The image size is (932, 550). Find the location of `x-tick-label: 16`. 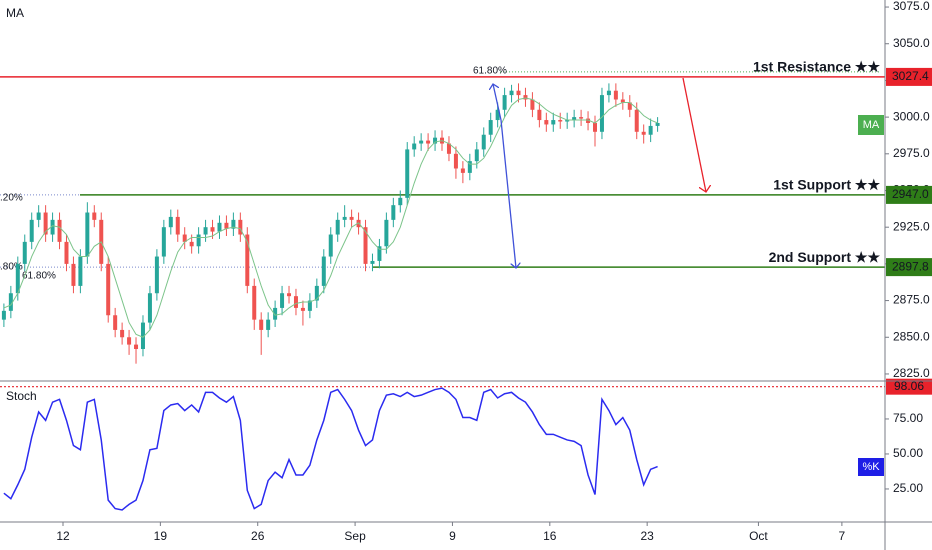

x-tick-label: 16 is located at coordinates (550, 536).